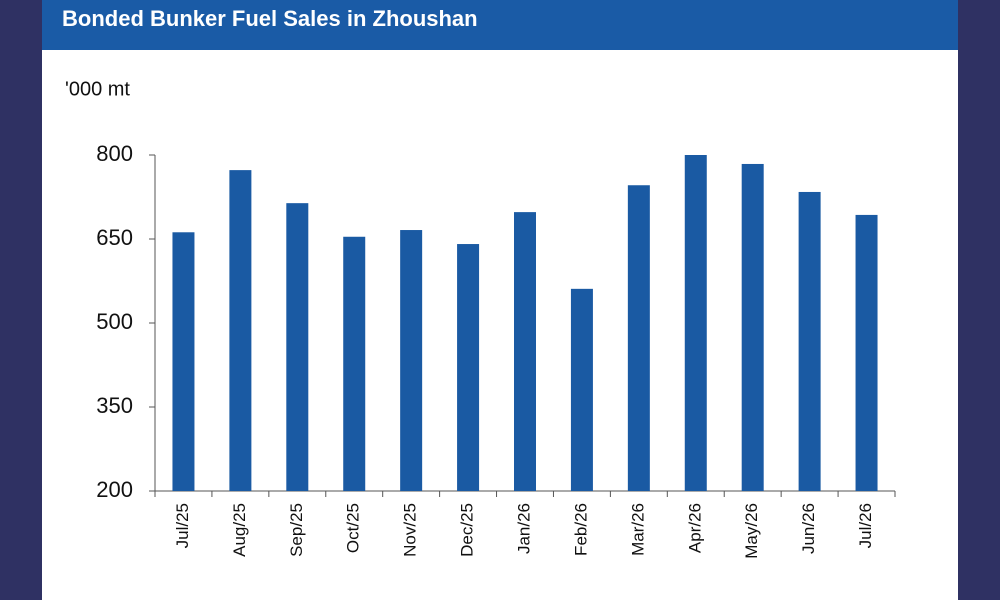 This screenshot has width=1000, height=600. I want to click on x-tick-label: Sep/25, so click(296, 530).